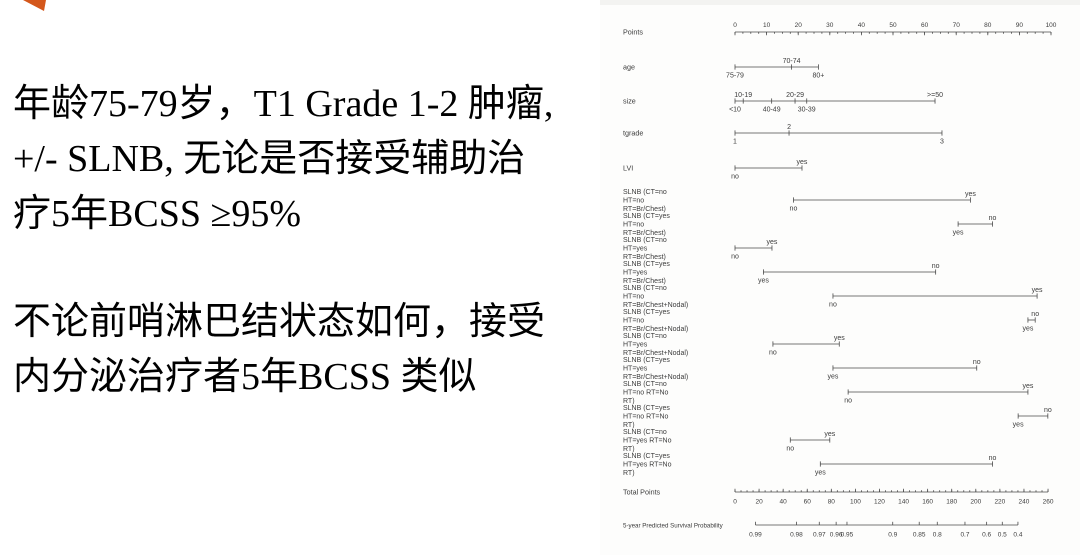 This screenshot has width=1080, height=560. What do you see at coordinates (818, 76) in the screenshot?
I see `tick-label: 80+` at bounding box center [818, 76].